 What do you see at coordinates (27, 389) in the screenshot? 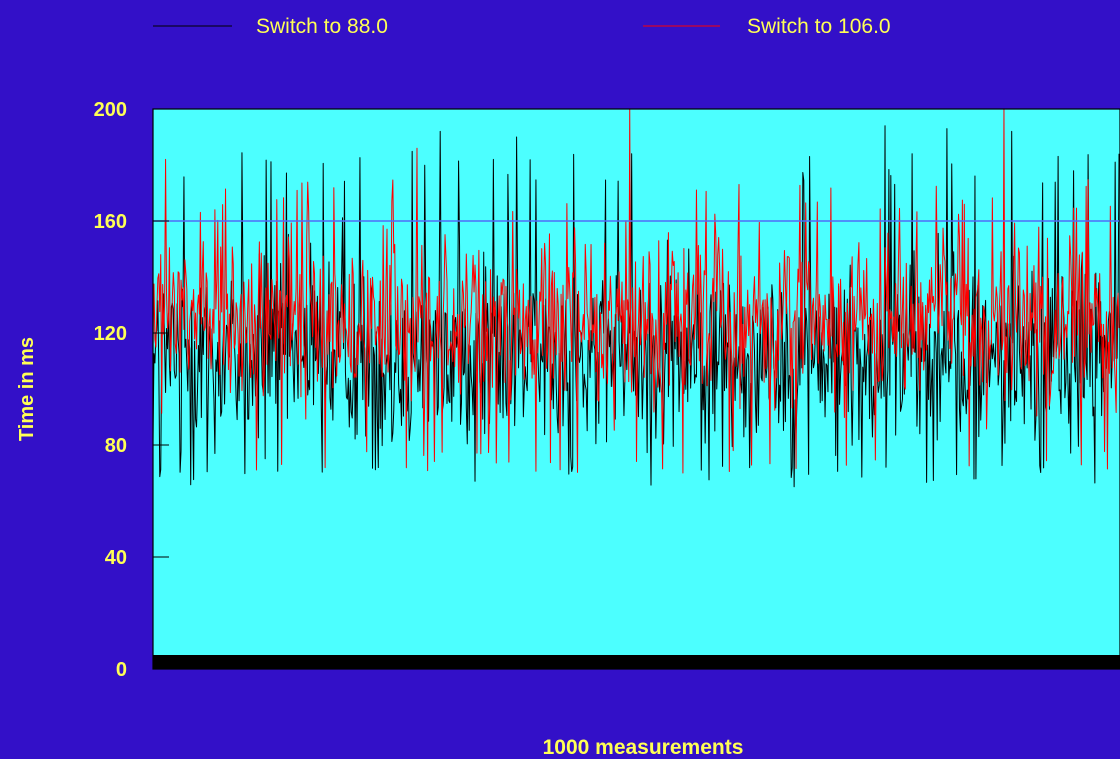
I see `y-axis-label: Time in ms` at bounding box center [27, 389].